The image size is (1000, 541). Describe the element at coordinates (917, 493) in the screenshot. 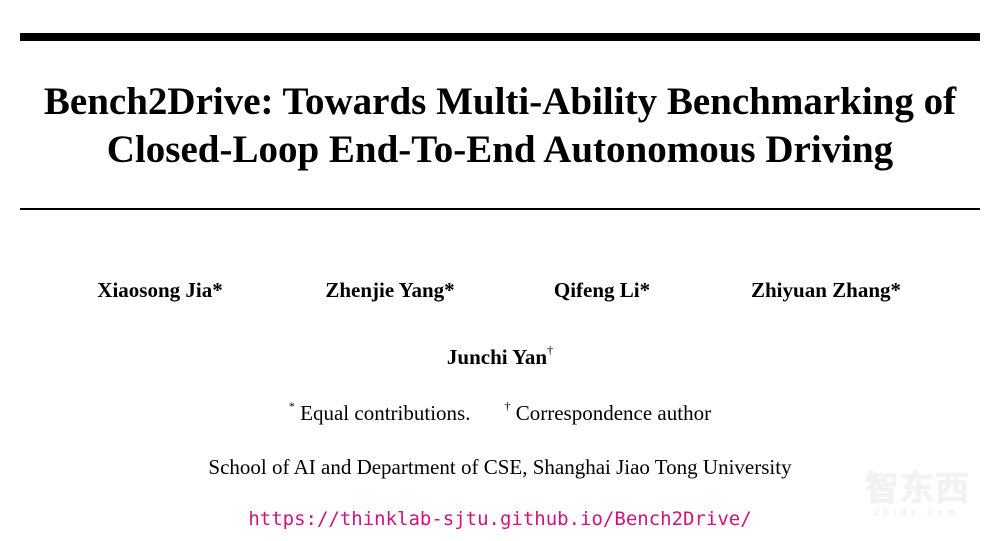

I see `watermark-logo: 智东西 zhidx.com` at that location.